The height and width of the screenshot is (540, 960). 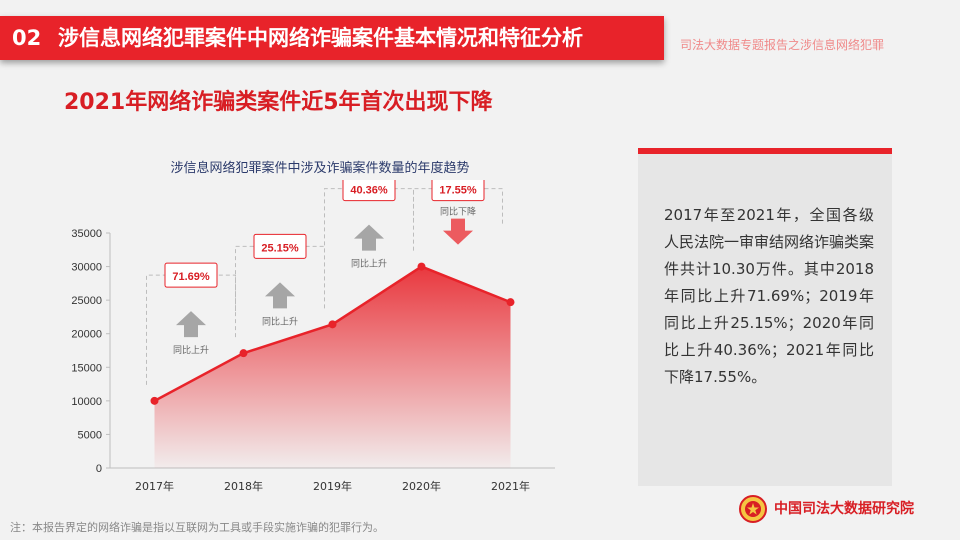 I want to click on headline: 2021年网络诈骗类案件近5年首次出现下降, so click(x=278, y=102).